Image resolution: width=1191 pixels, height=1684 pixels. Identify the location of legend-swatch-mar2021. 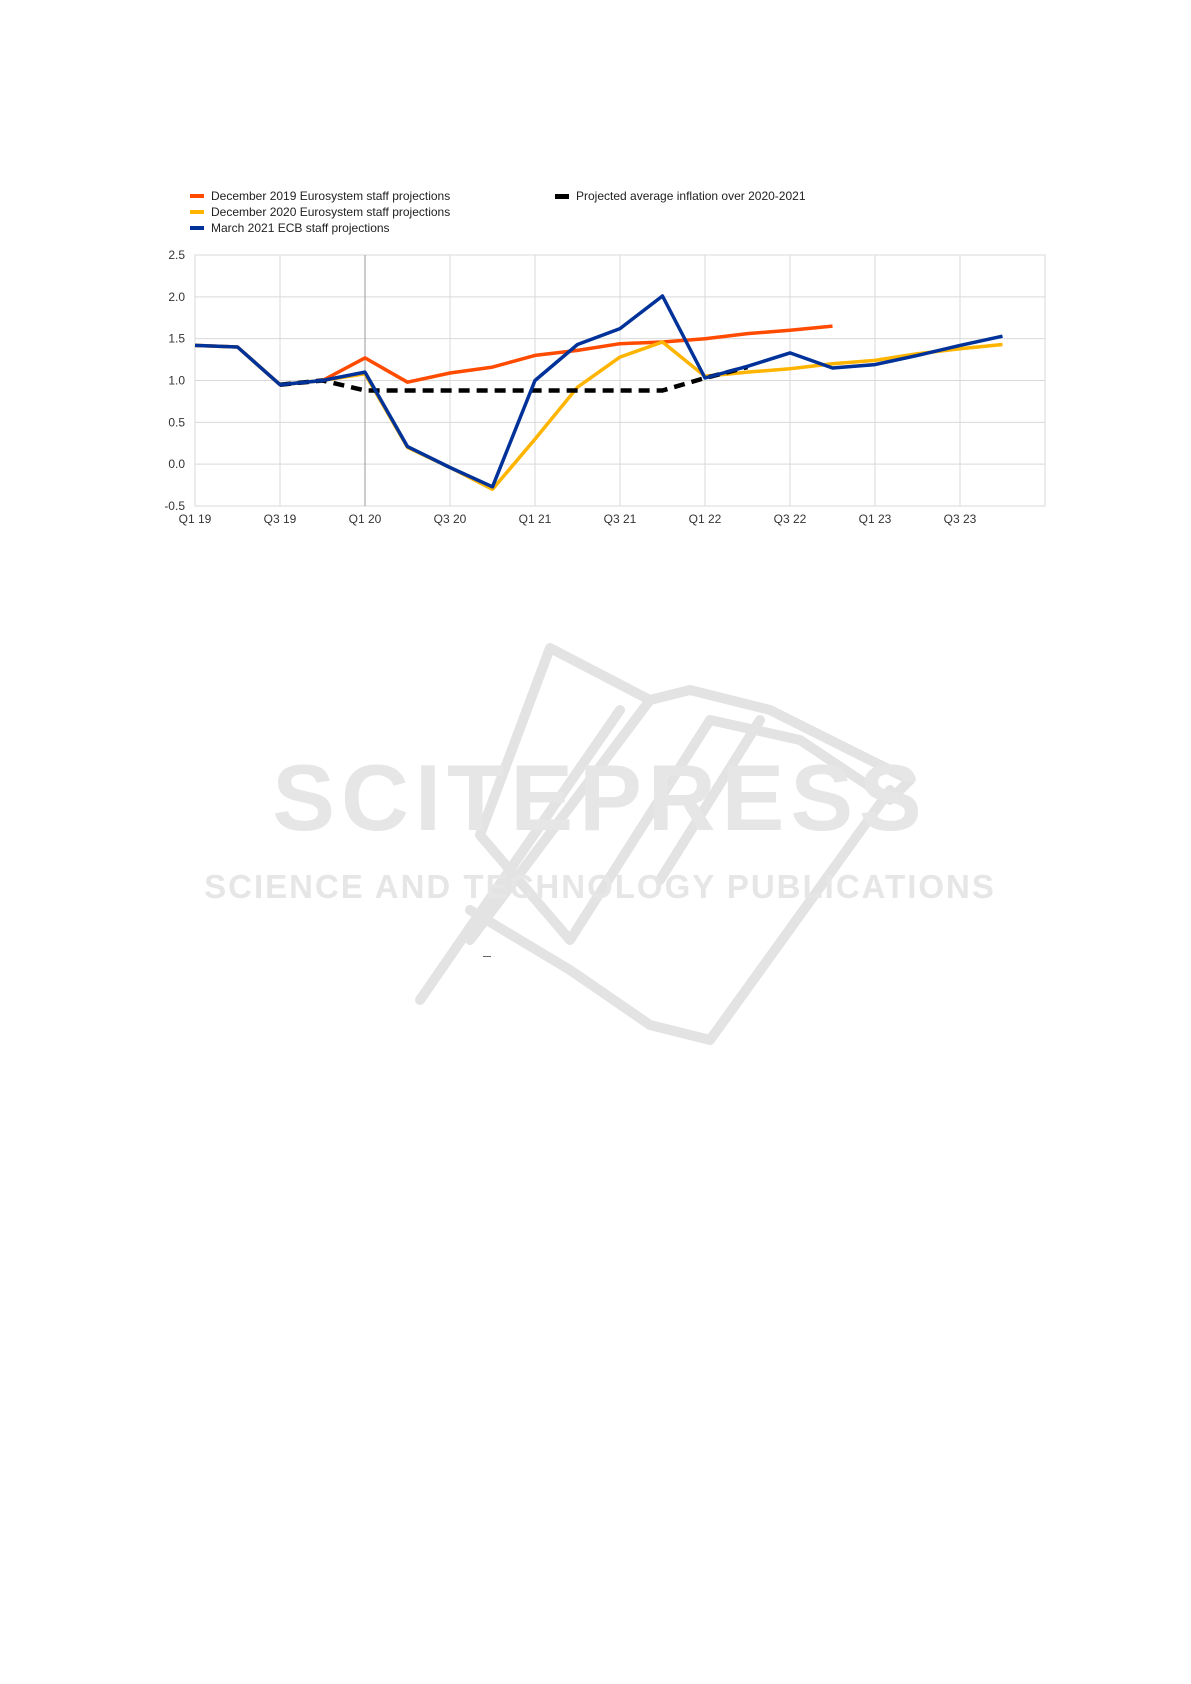
(197, 228).